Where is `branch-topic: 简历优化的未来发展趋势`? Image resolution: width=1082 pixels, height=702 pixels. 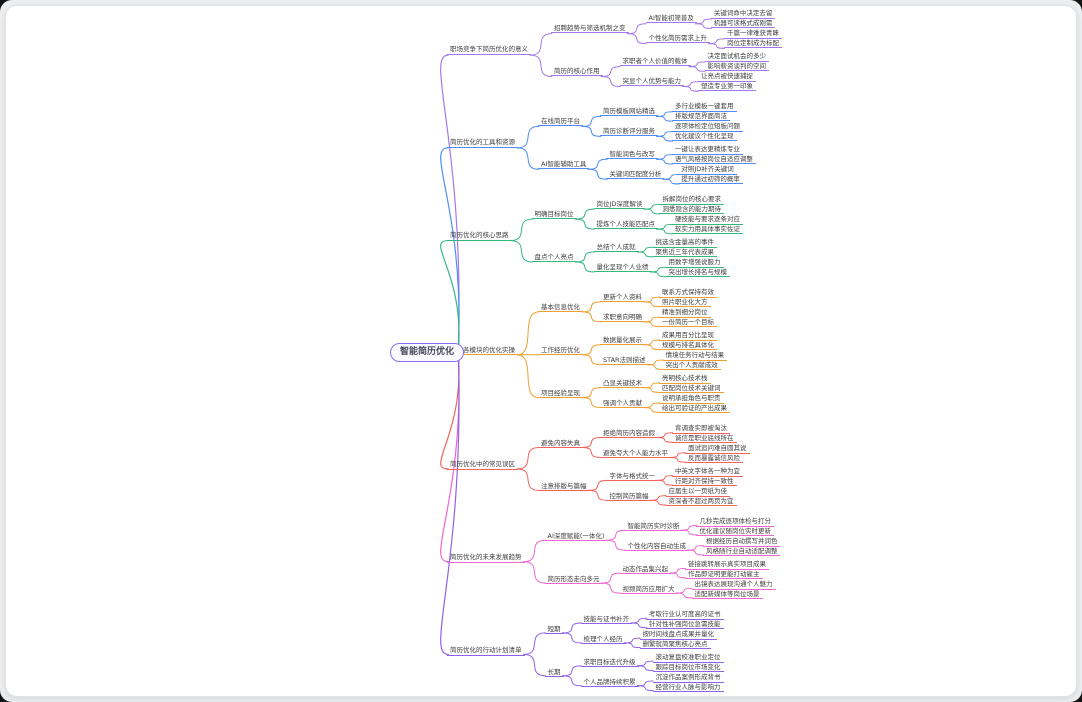 branch-topic: 简历优化的未来发展趋势 is located at coordinates (486, 558).